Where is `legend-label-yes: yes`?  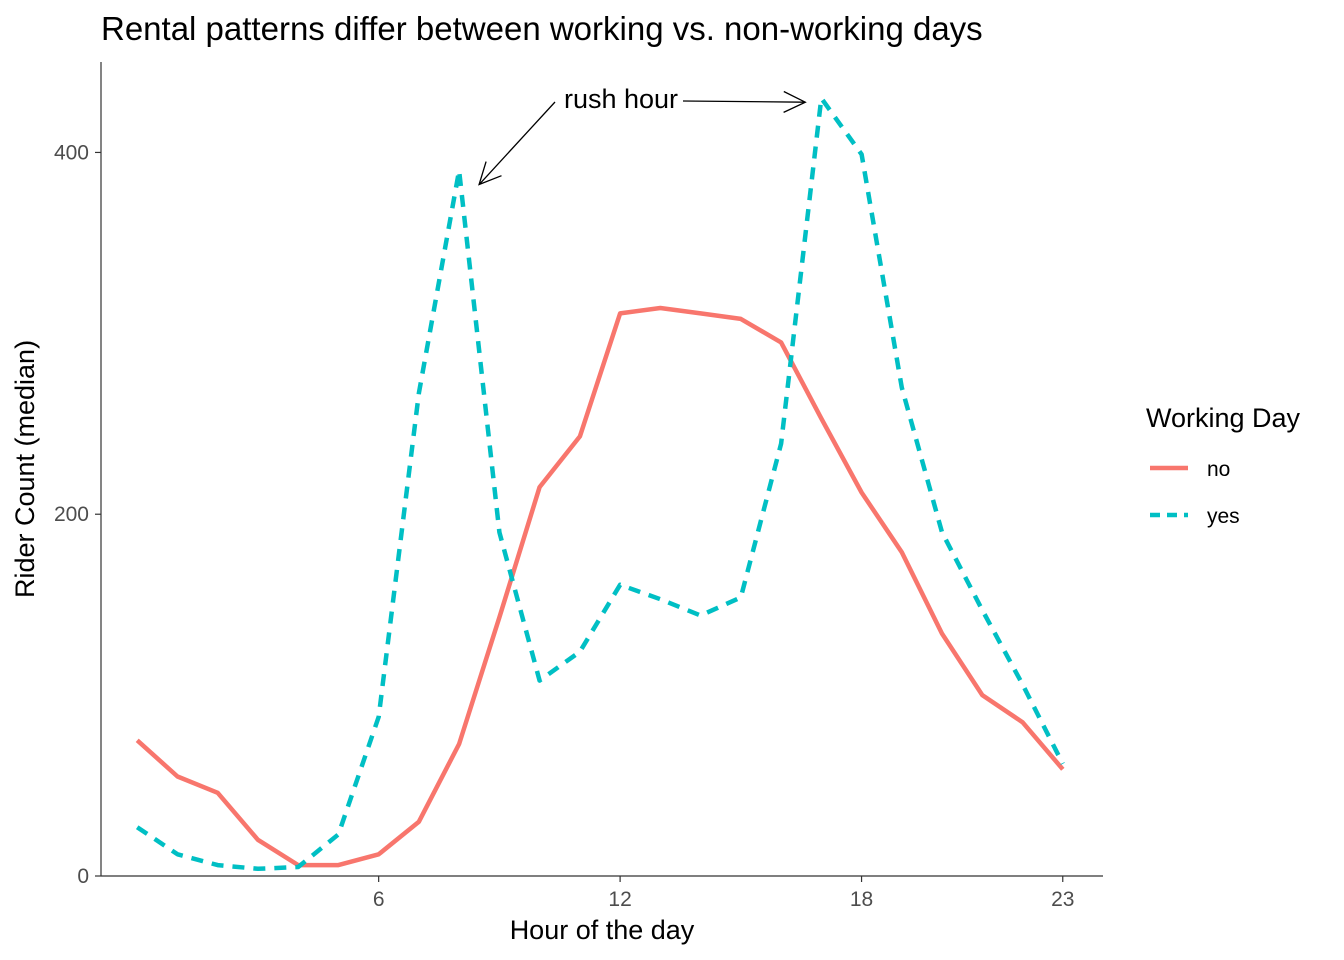 legend-label-yes: yes is located at coordinates (1223, 516).